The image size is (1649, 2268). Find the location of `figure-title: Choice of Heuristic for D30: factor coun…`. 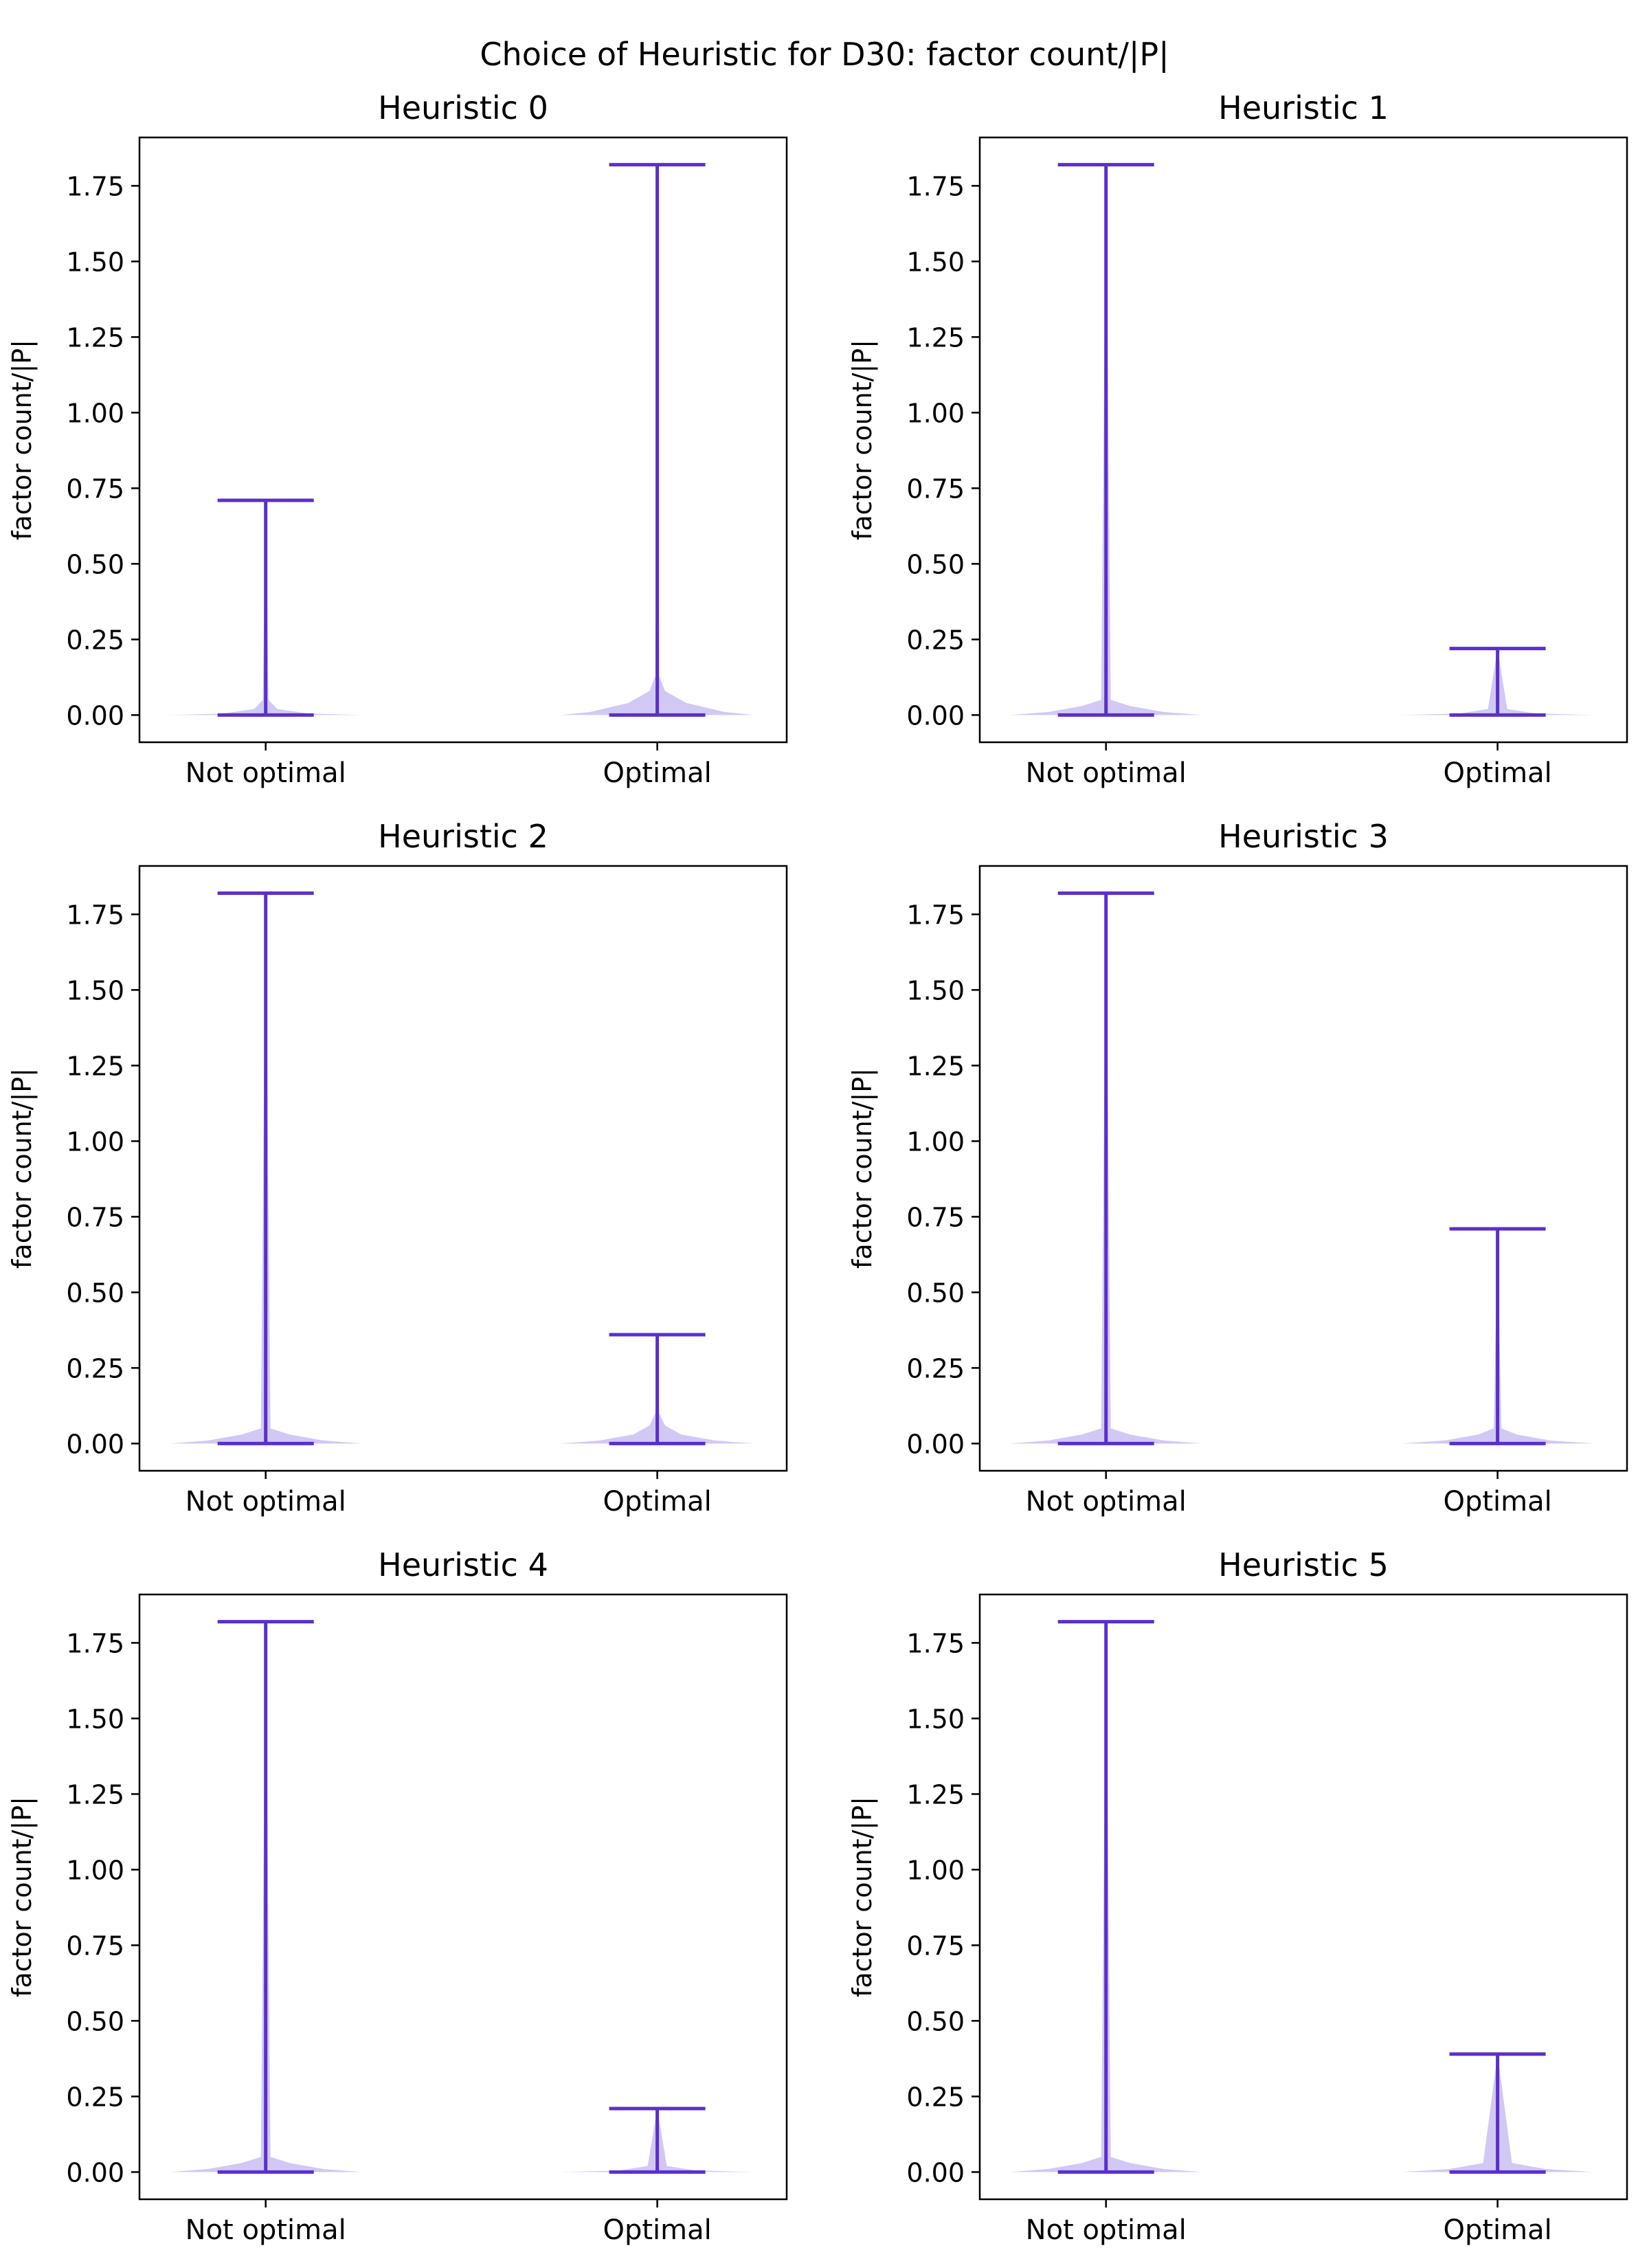

figure-title: Choice of Heuristic for D30: factor coun… is located at coordinates (824, 54).